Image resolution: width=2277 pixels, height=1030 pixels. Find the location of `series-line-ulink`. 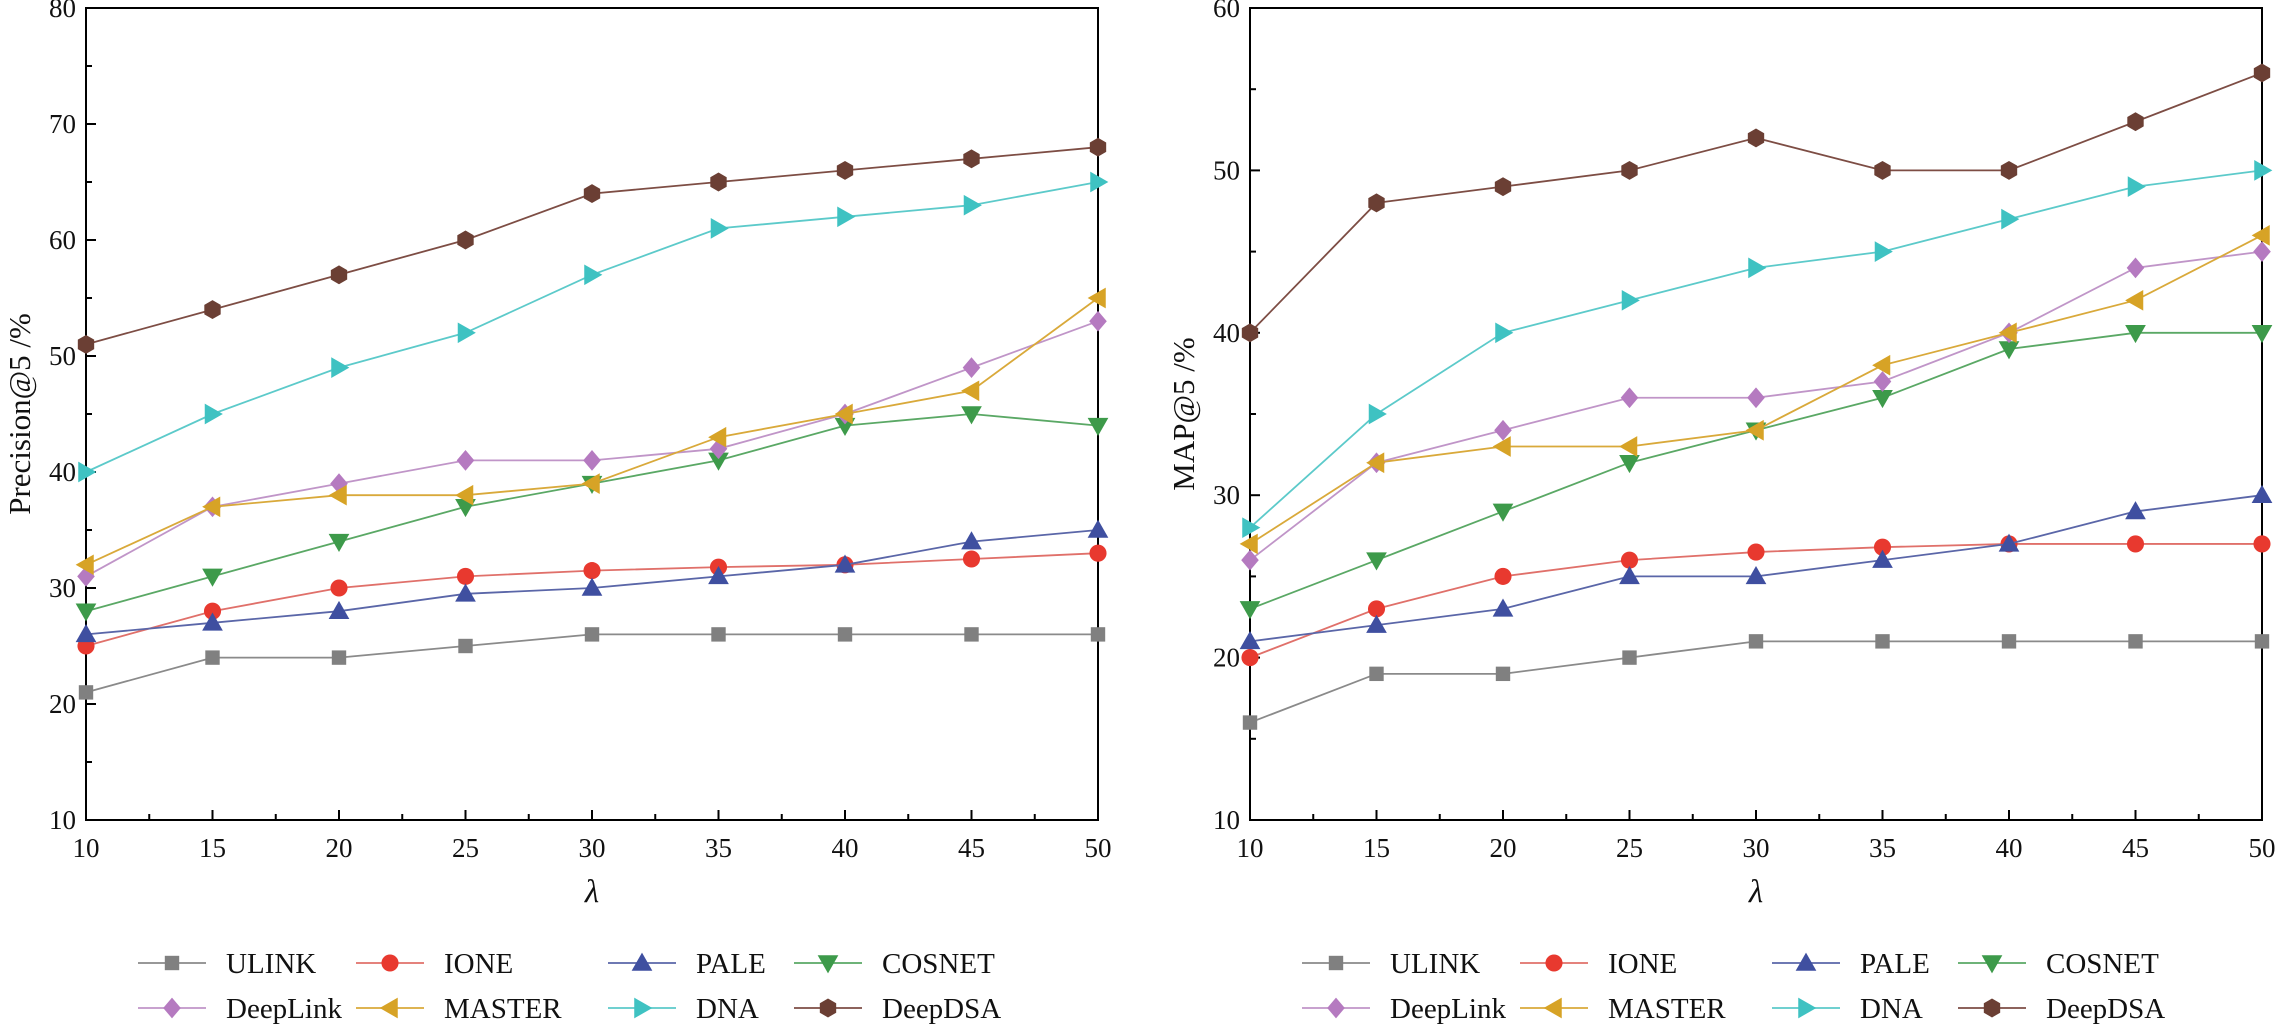

series-line-ulink is located at coordinates (1755, 682).